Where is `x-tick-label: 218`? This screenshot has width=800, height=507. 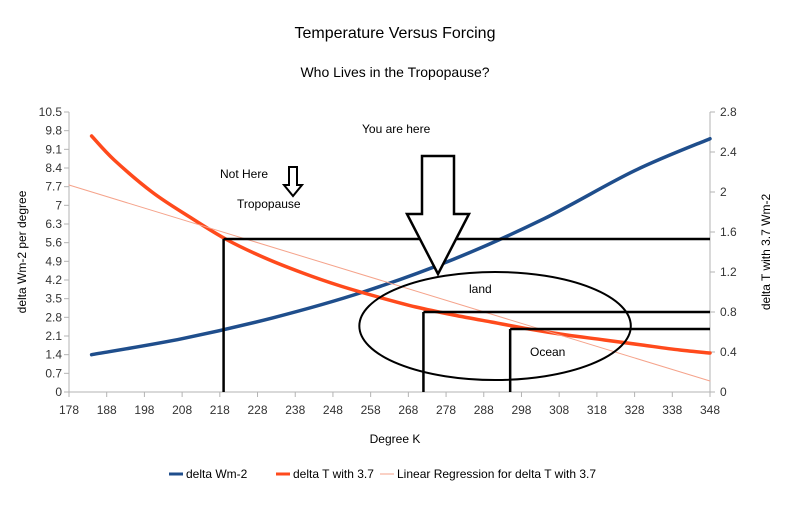
x-tick-label: 218 is located at coordinates (220, 410).